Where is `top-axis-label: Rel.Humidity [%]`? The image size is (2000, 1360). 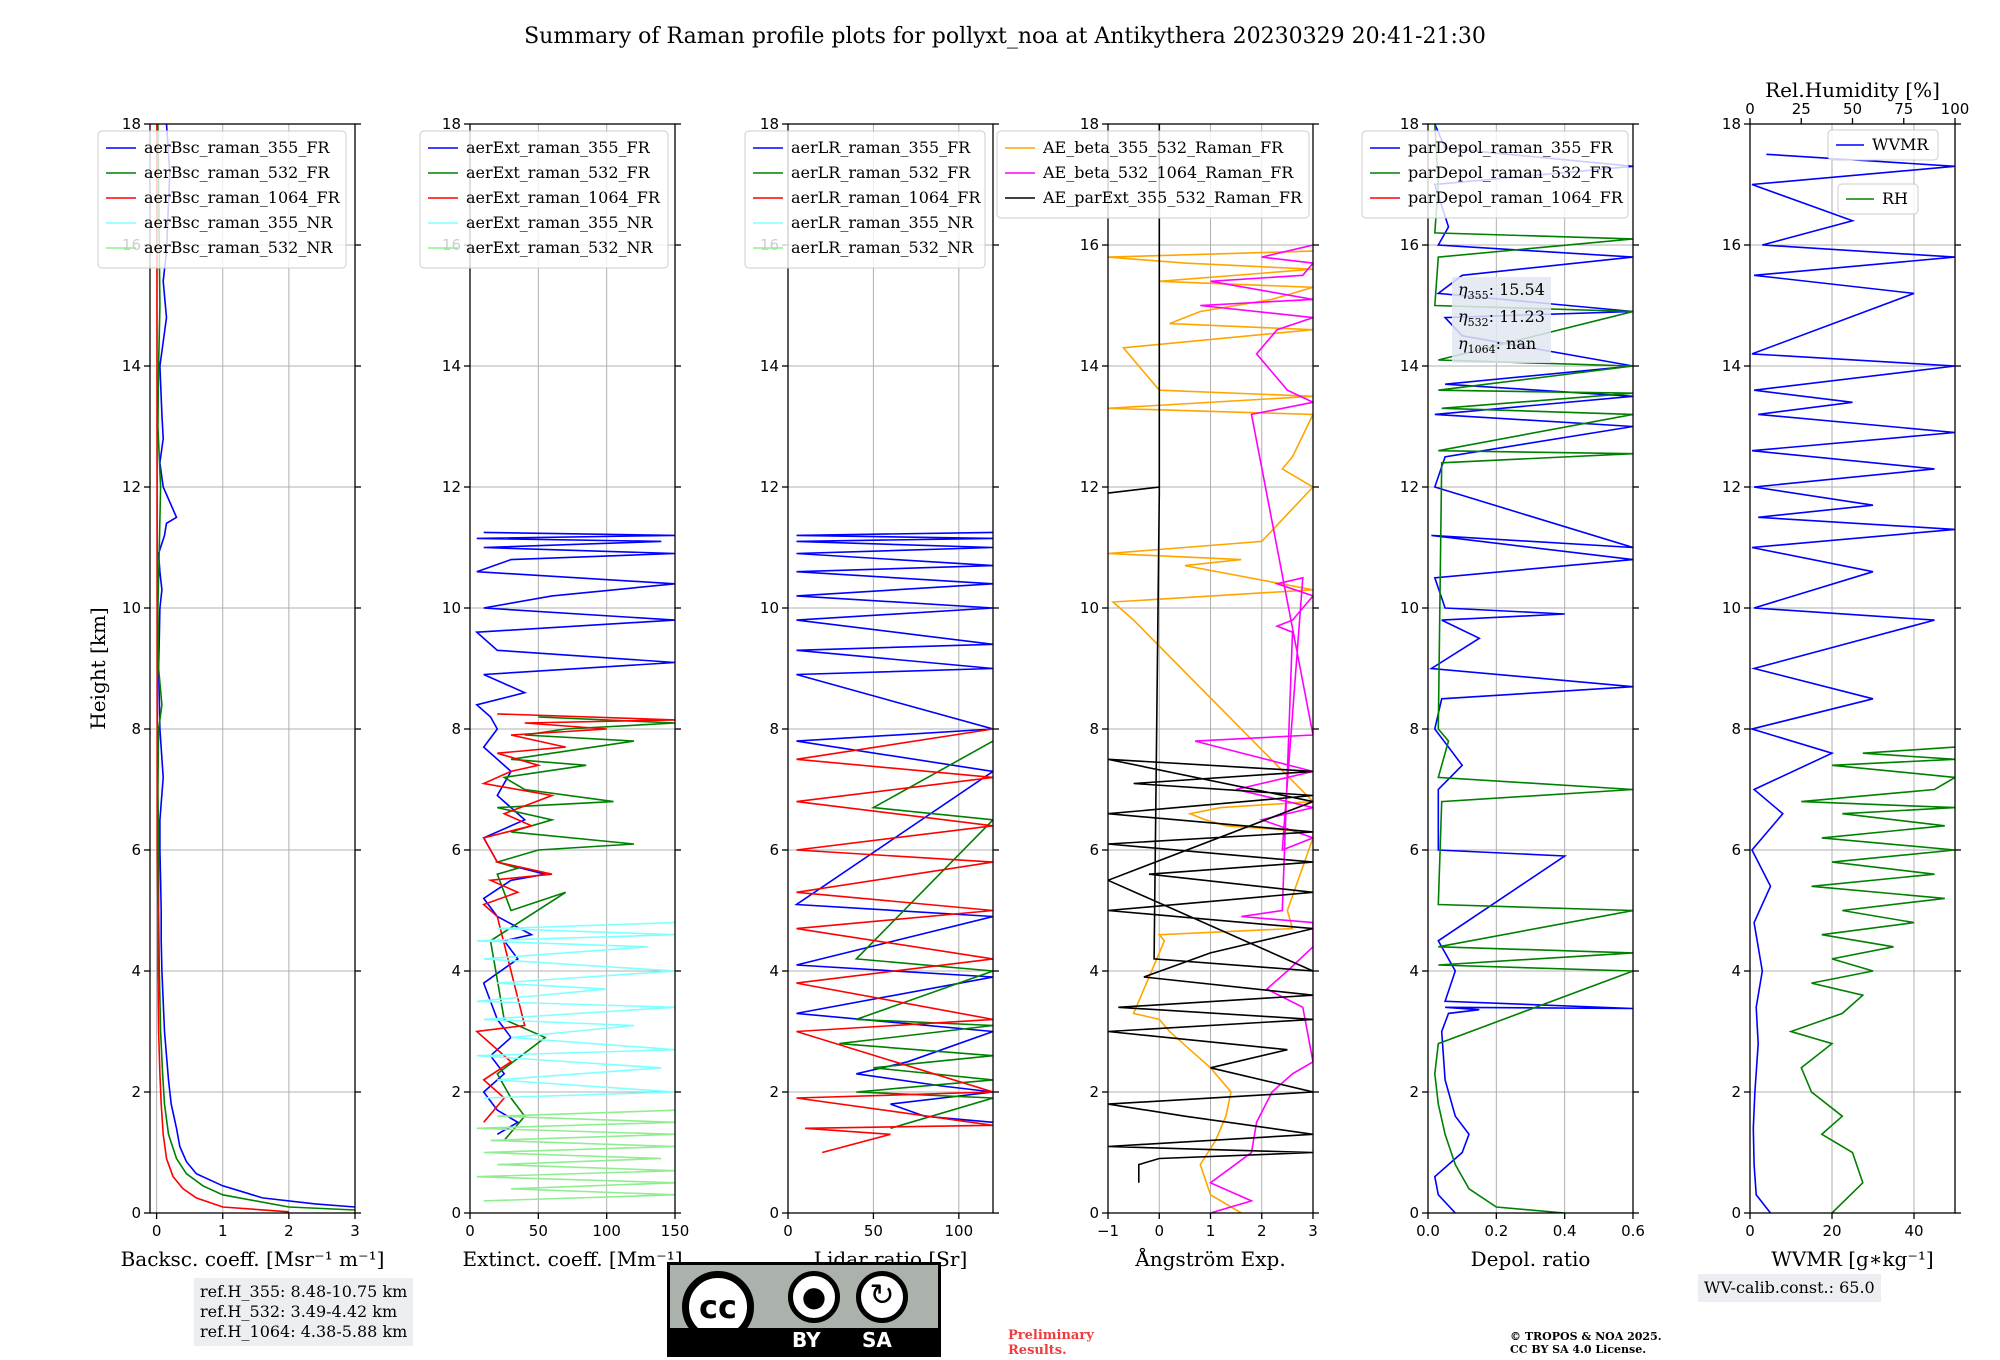 top-axis-label: Rel.Humidity [%] is located at coordinates (1852, 90).